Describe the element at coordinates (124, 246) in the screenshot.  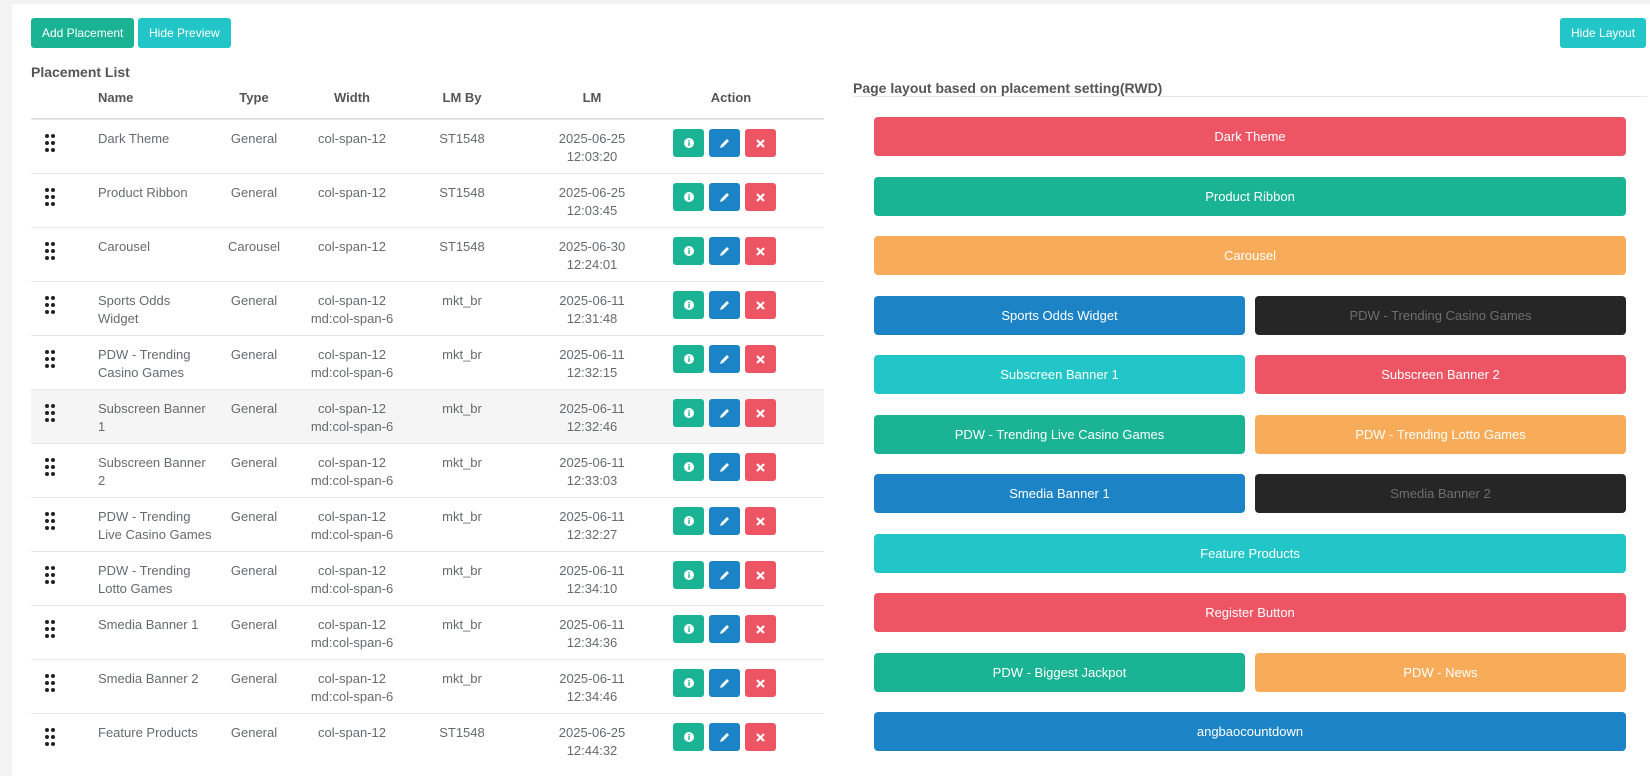
I see `cell-name: Carousel` at that location.